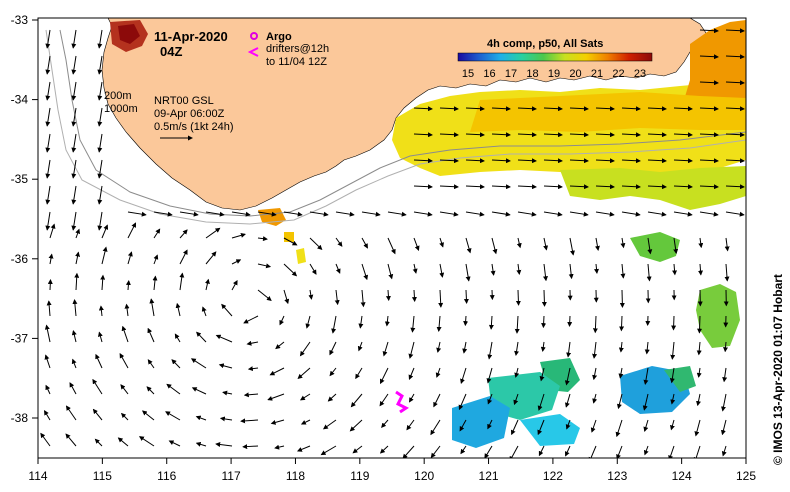  I want to click on contour-label-200m: 200m, so click(118, 96).